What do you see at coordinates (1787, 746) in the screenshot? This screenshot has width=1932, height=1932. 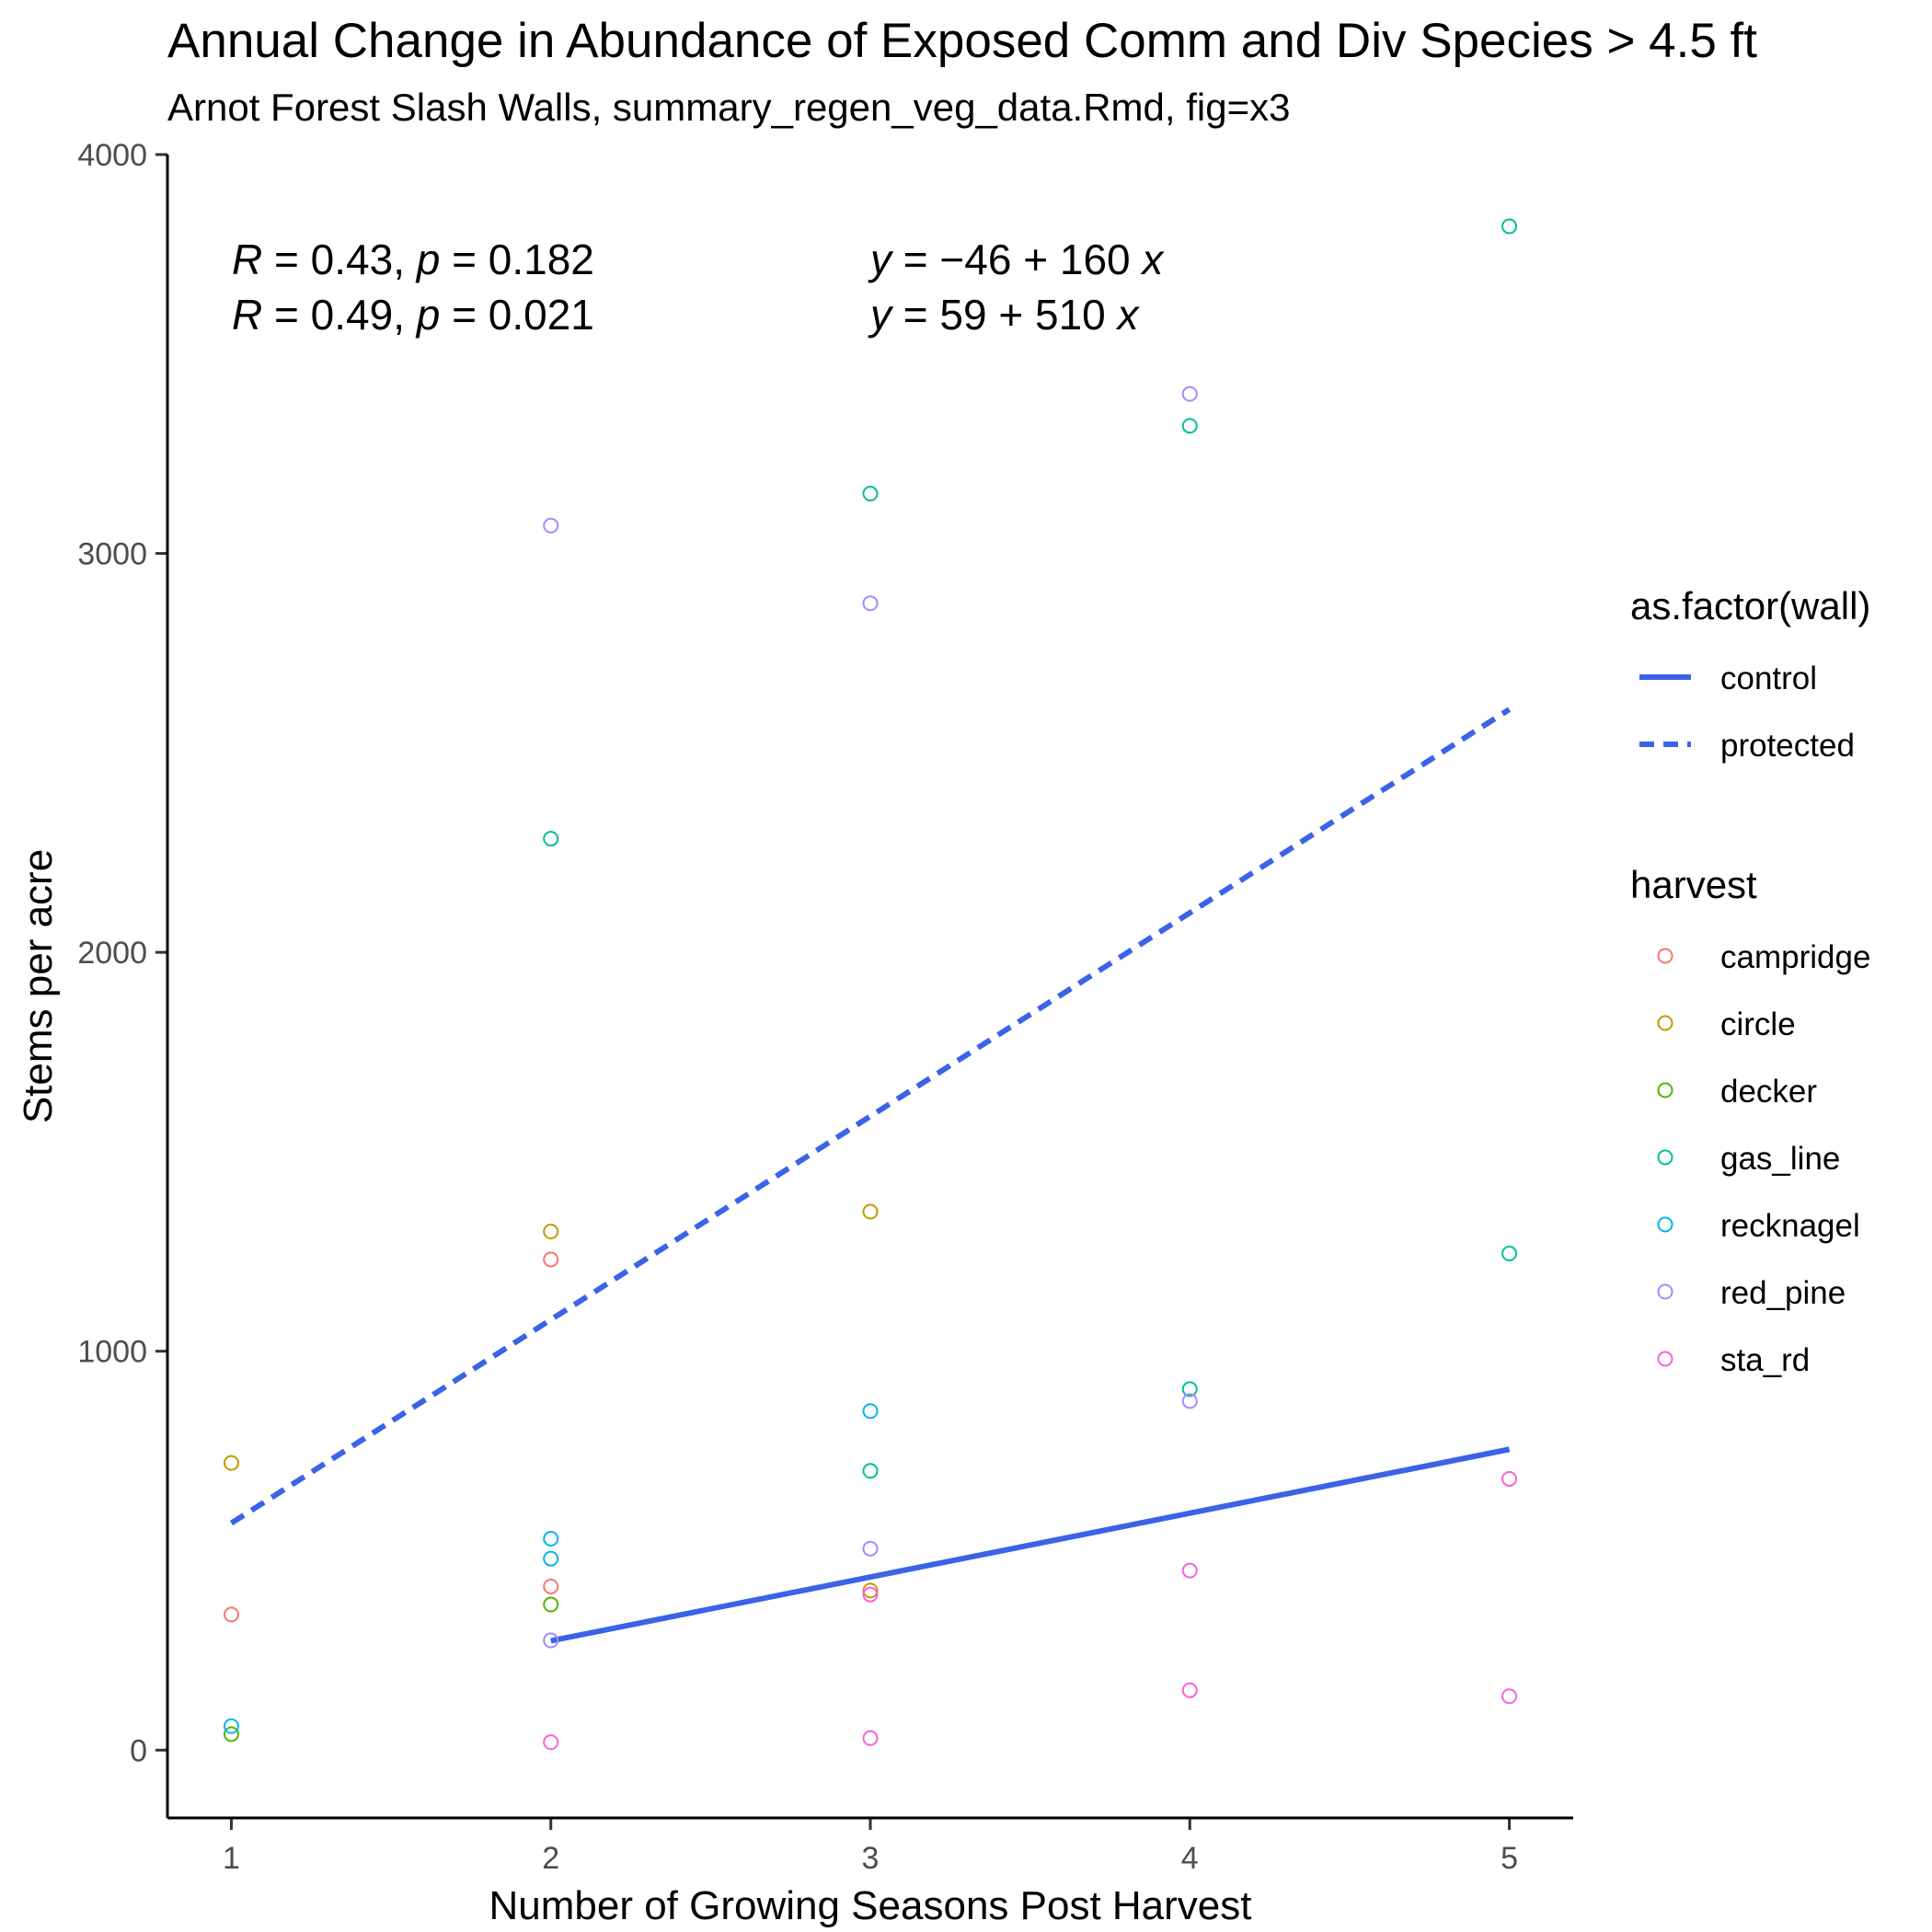 I see `legend-label-protected: protected` at bounding box center [1787, 746].